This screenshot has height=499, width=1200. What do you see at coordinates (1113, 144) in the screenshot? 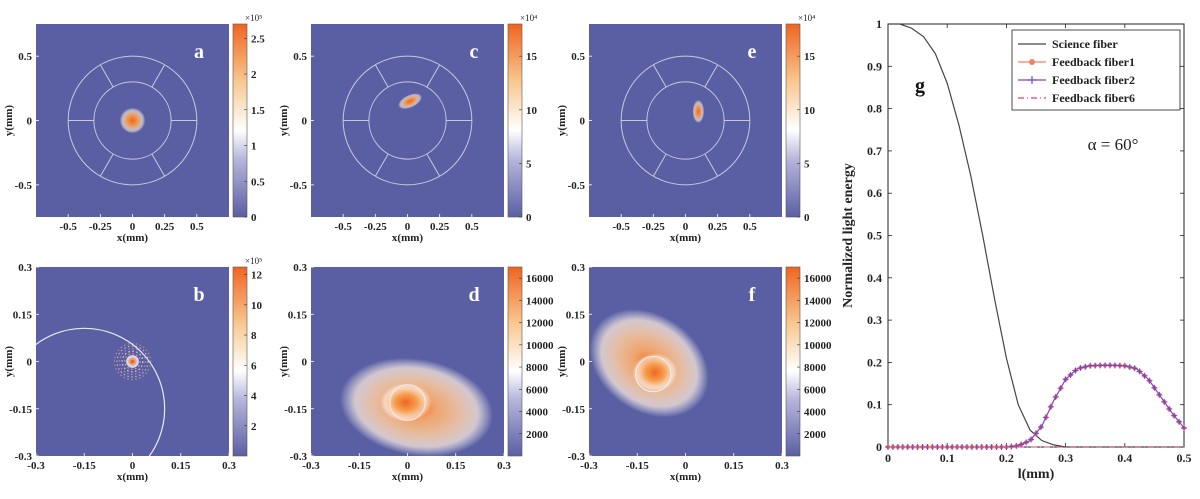
I see `alpha-annotation: α = 60°` at bounding box center [1113, 144].